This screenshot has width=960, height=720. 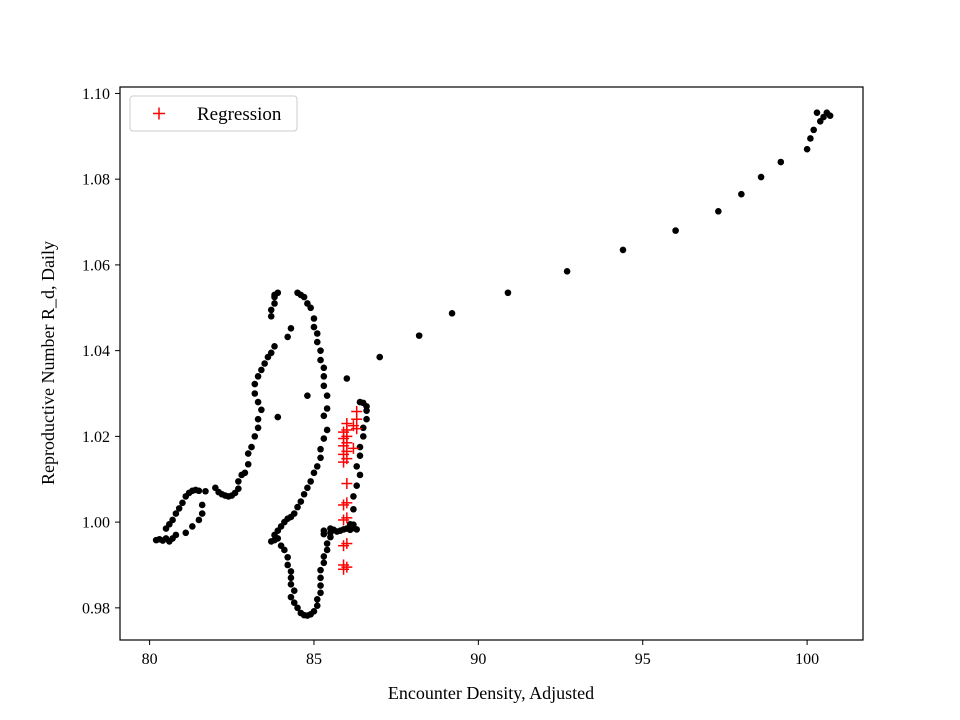 I want to click on legend-label-regression: Regression, so click(x=239, y=114).